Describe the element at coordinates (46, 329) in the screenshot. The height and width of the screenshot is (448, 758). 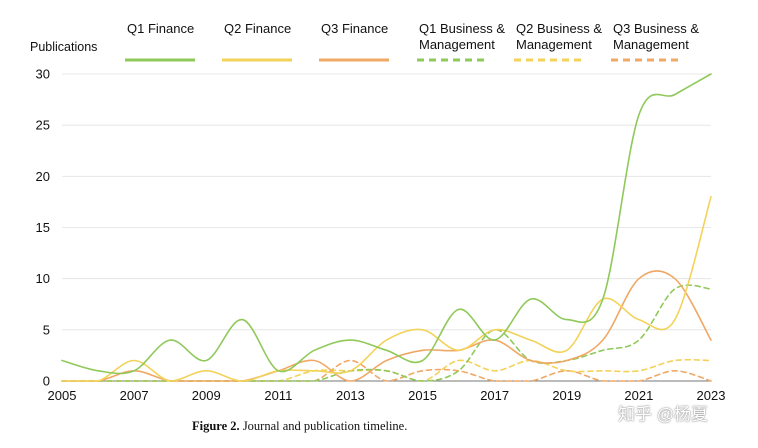
I see `y-tick-label-5: 5` at that location.